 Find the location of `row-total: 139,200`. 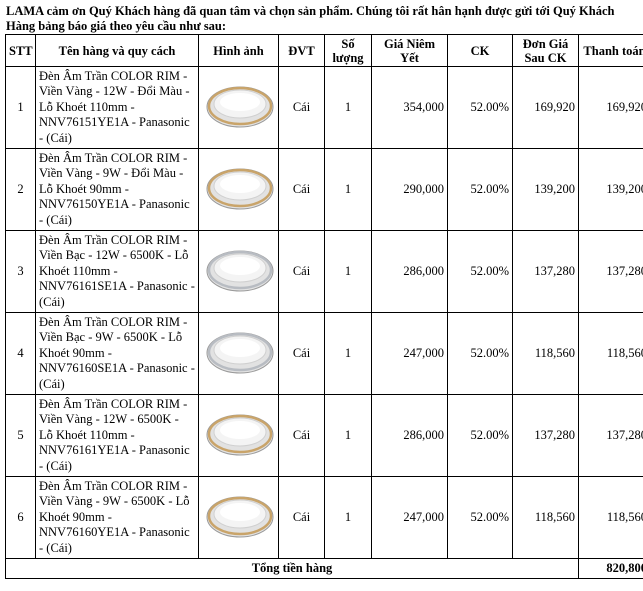

row-total: 139,200 is located at coordinates (610, 189).